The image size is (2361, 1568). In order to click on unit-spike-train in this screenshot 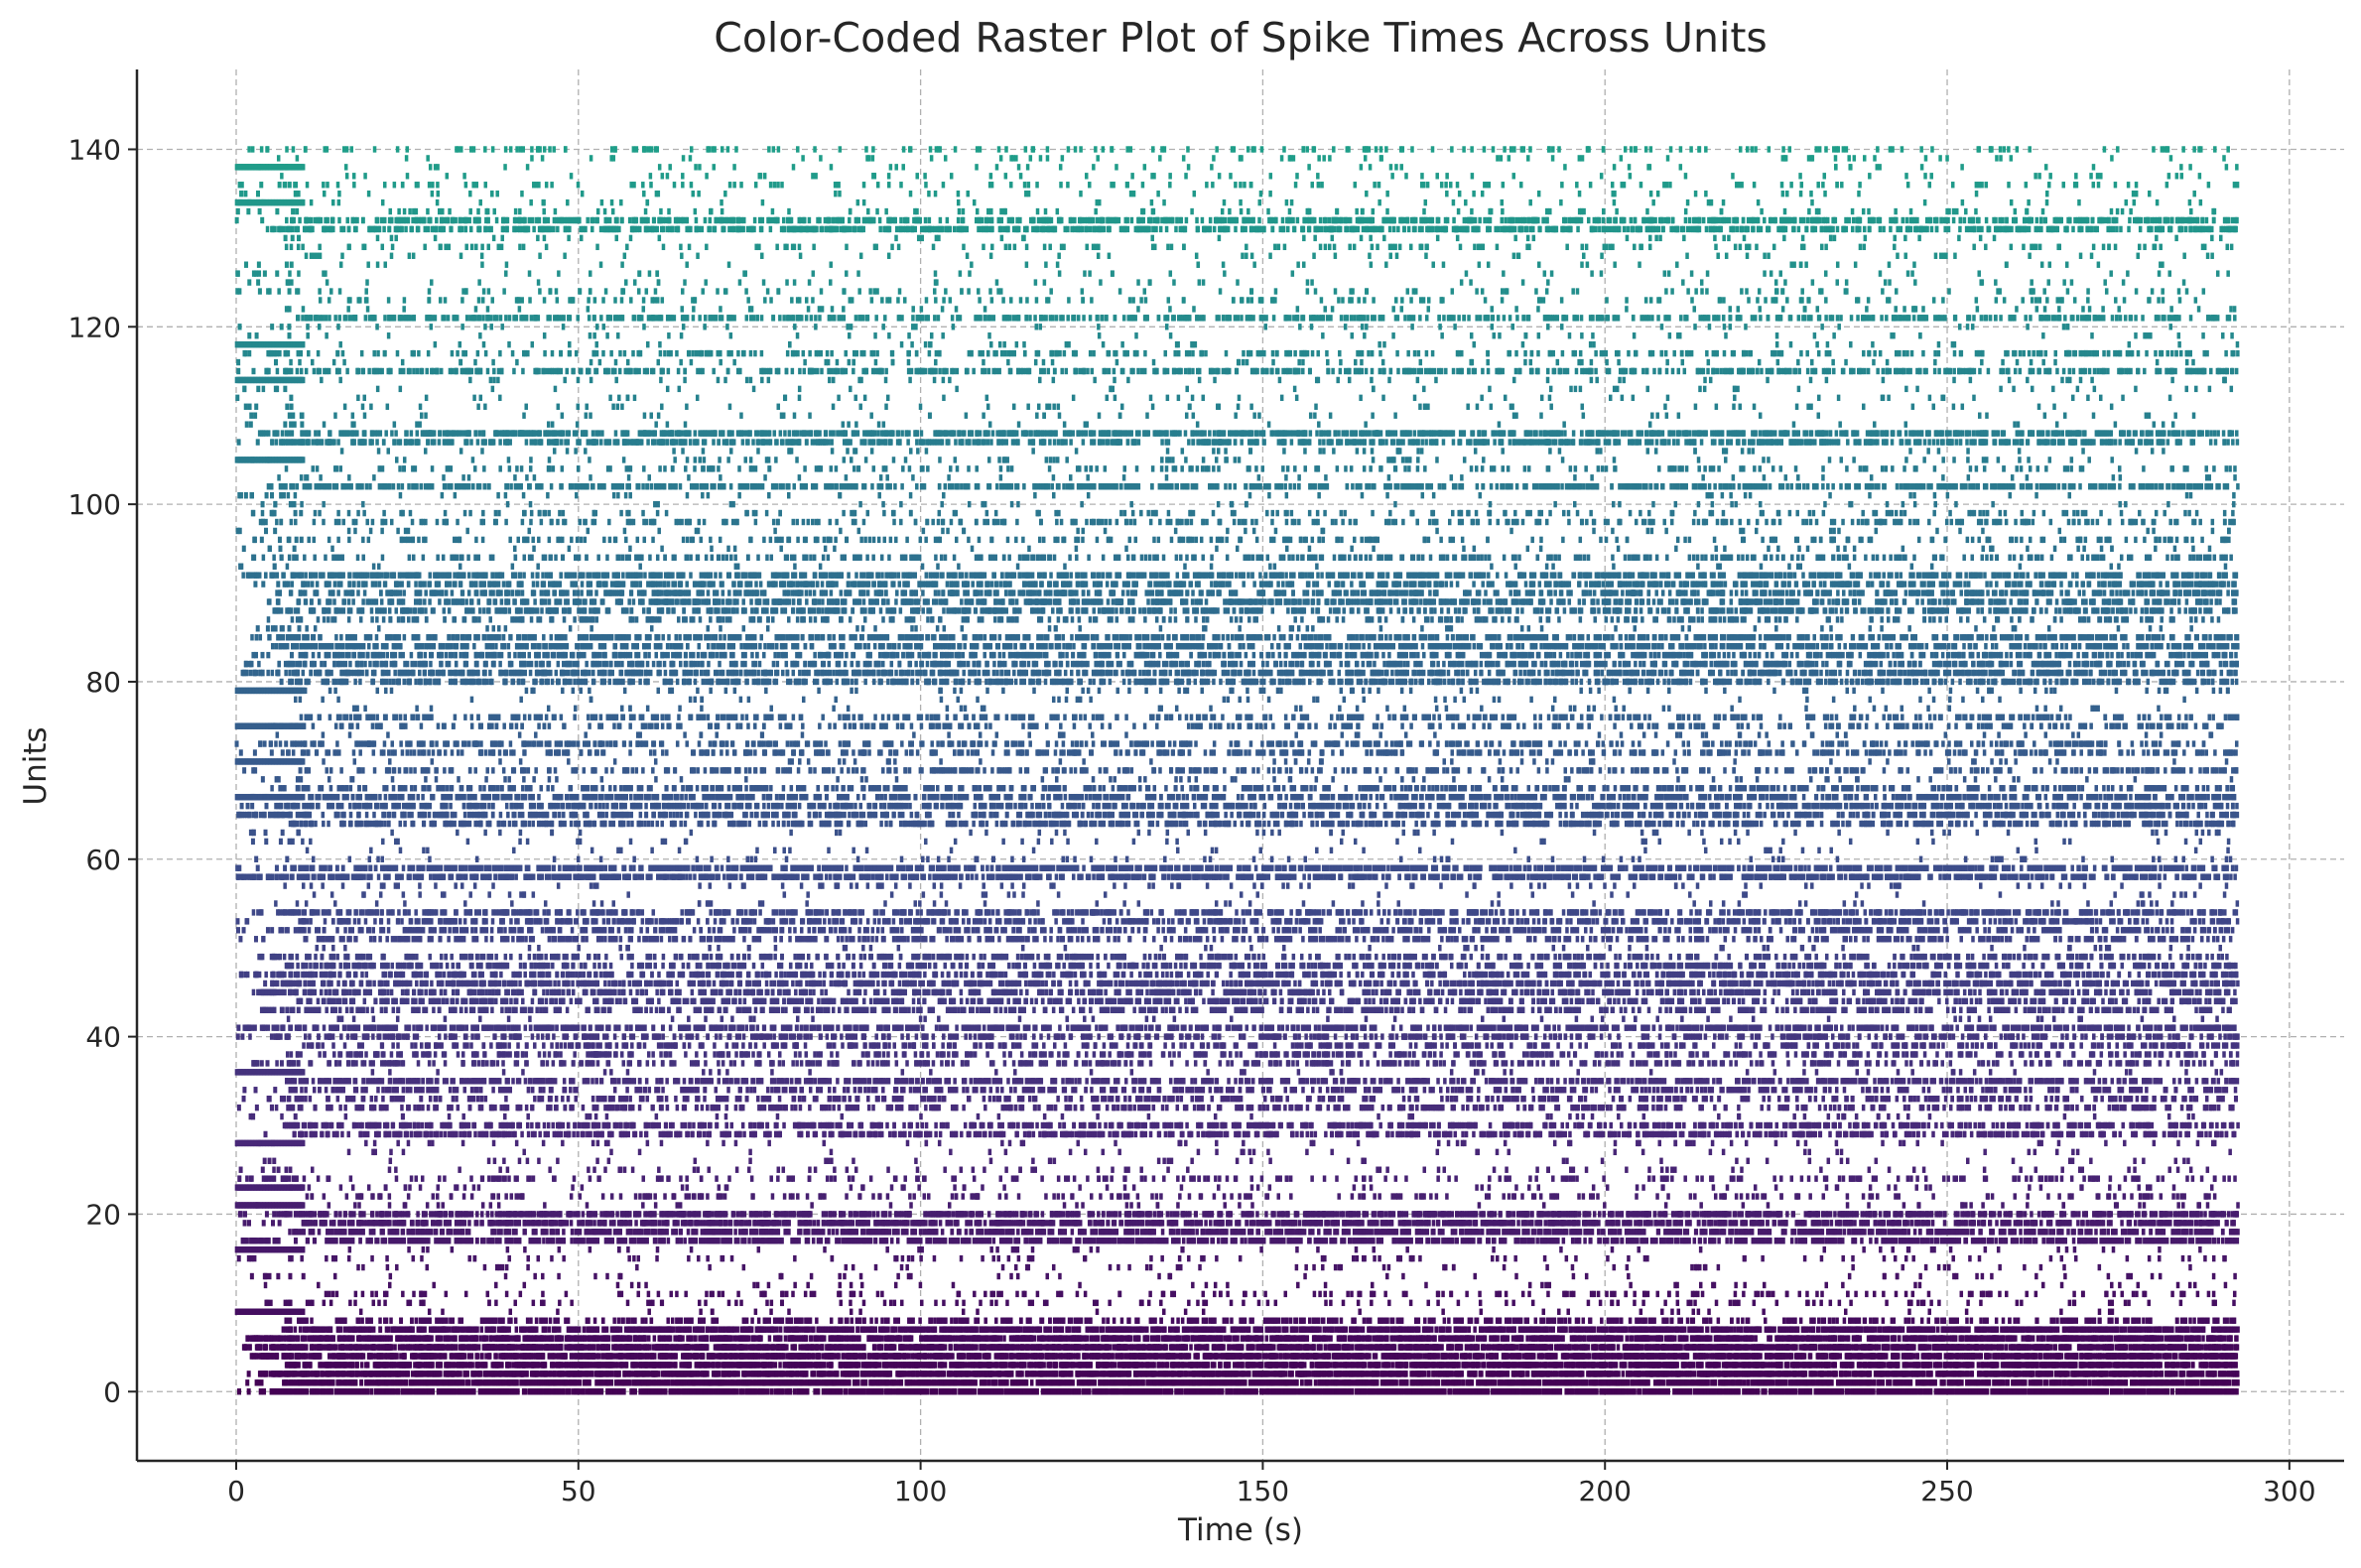, I will do `click(1238, 1391)`.